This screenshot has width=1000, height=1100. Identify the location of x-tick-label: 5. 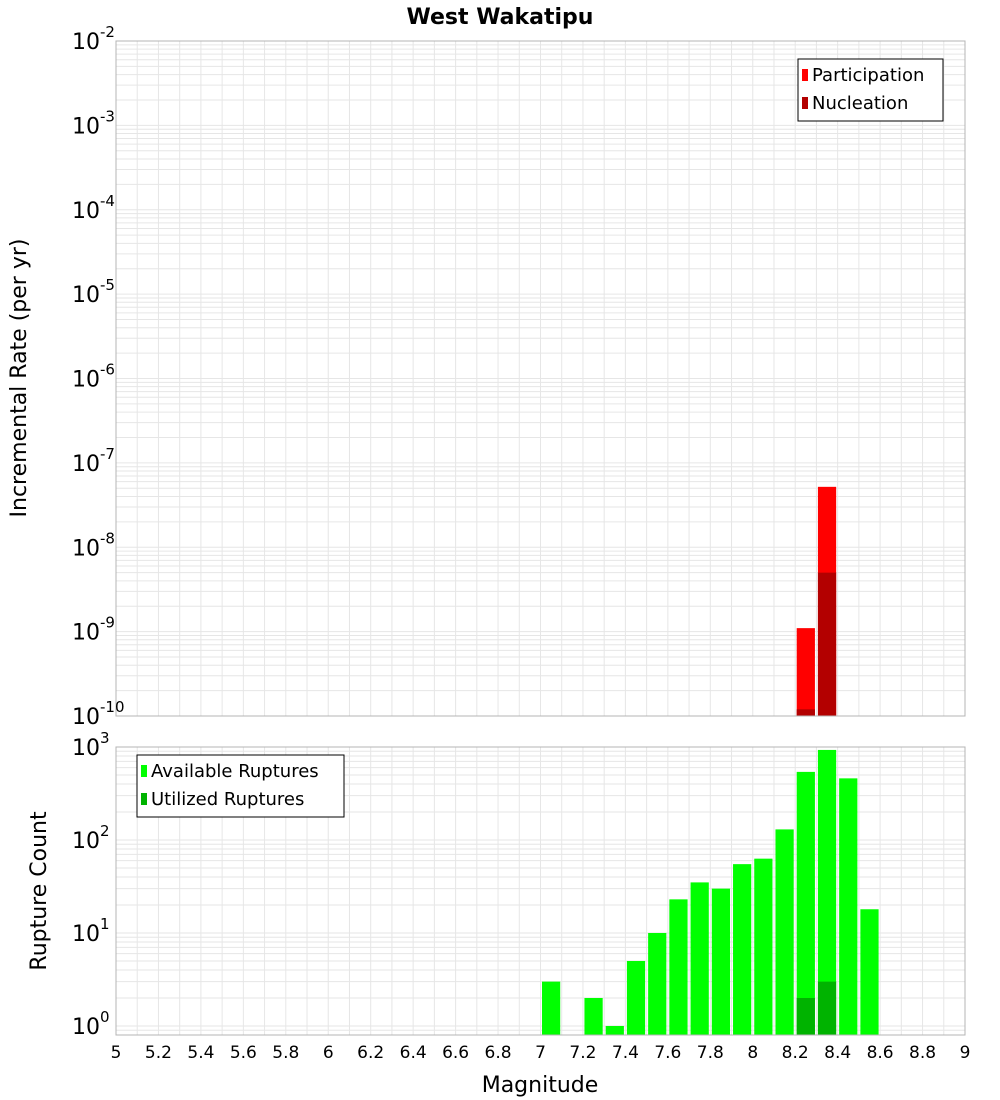
(116, 1053).